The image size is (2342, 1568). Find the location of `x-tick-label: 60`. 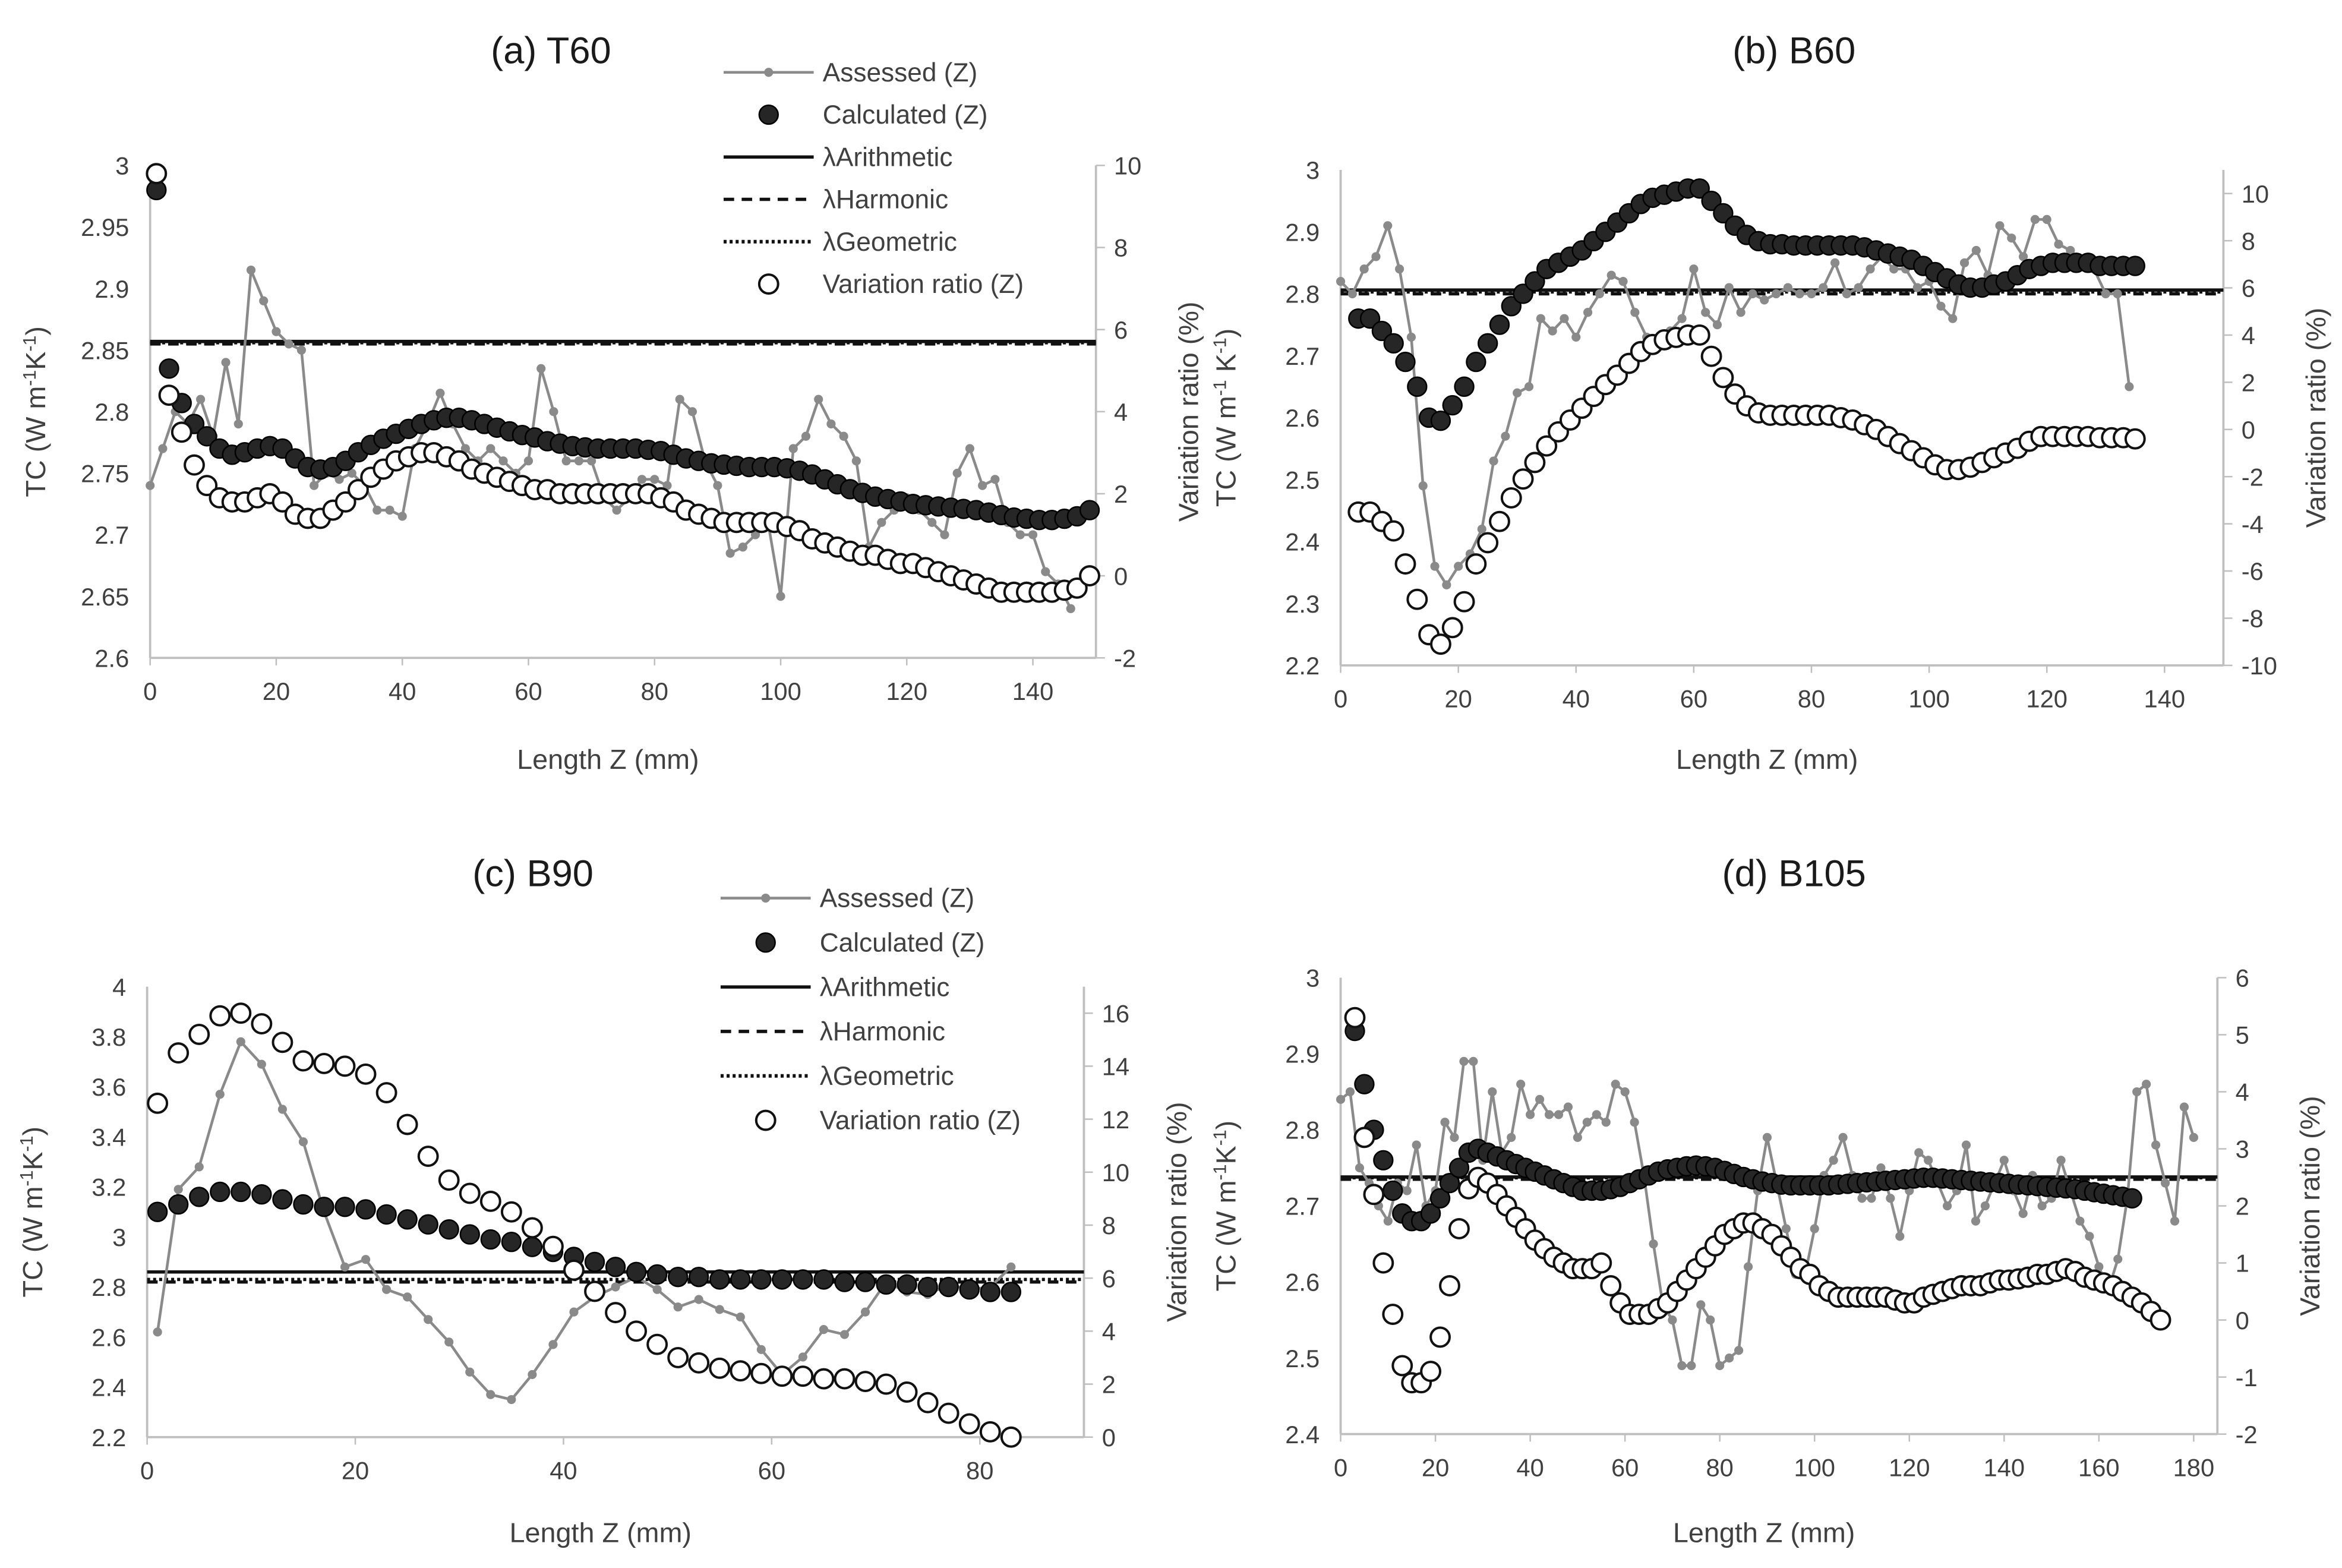

x-tick-label: 60 is located at coordinates (528, 691).